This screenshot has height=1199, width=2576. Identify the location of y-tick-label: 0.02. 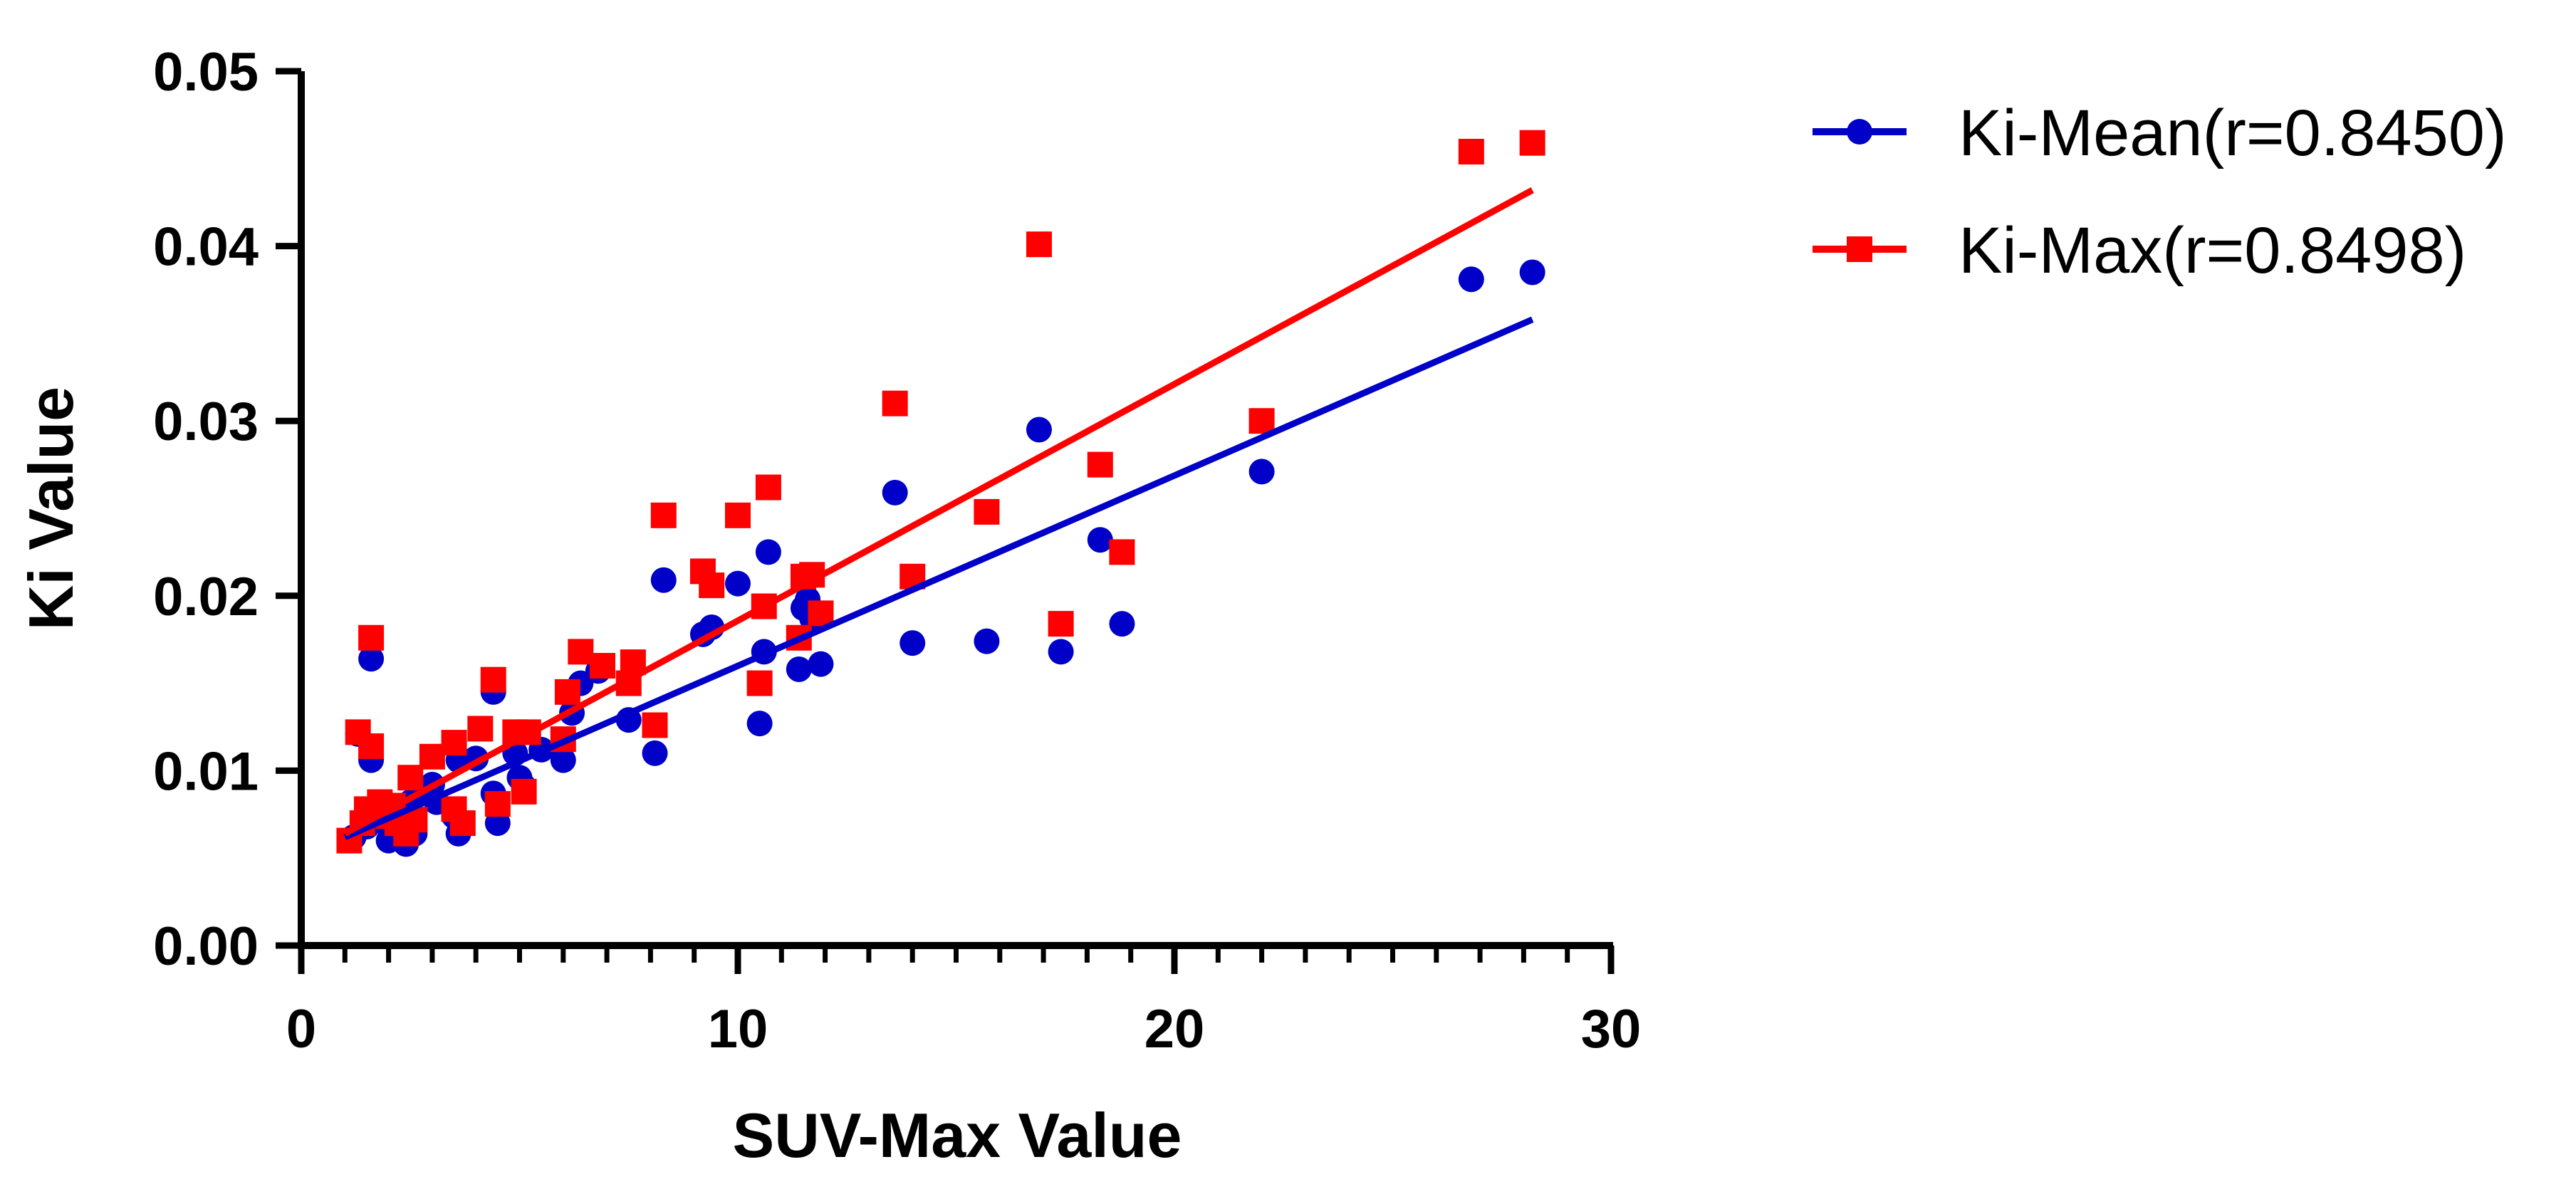
(206, 597).